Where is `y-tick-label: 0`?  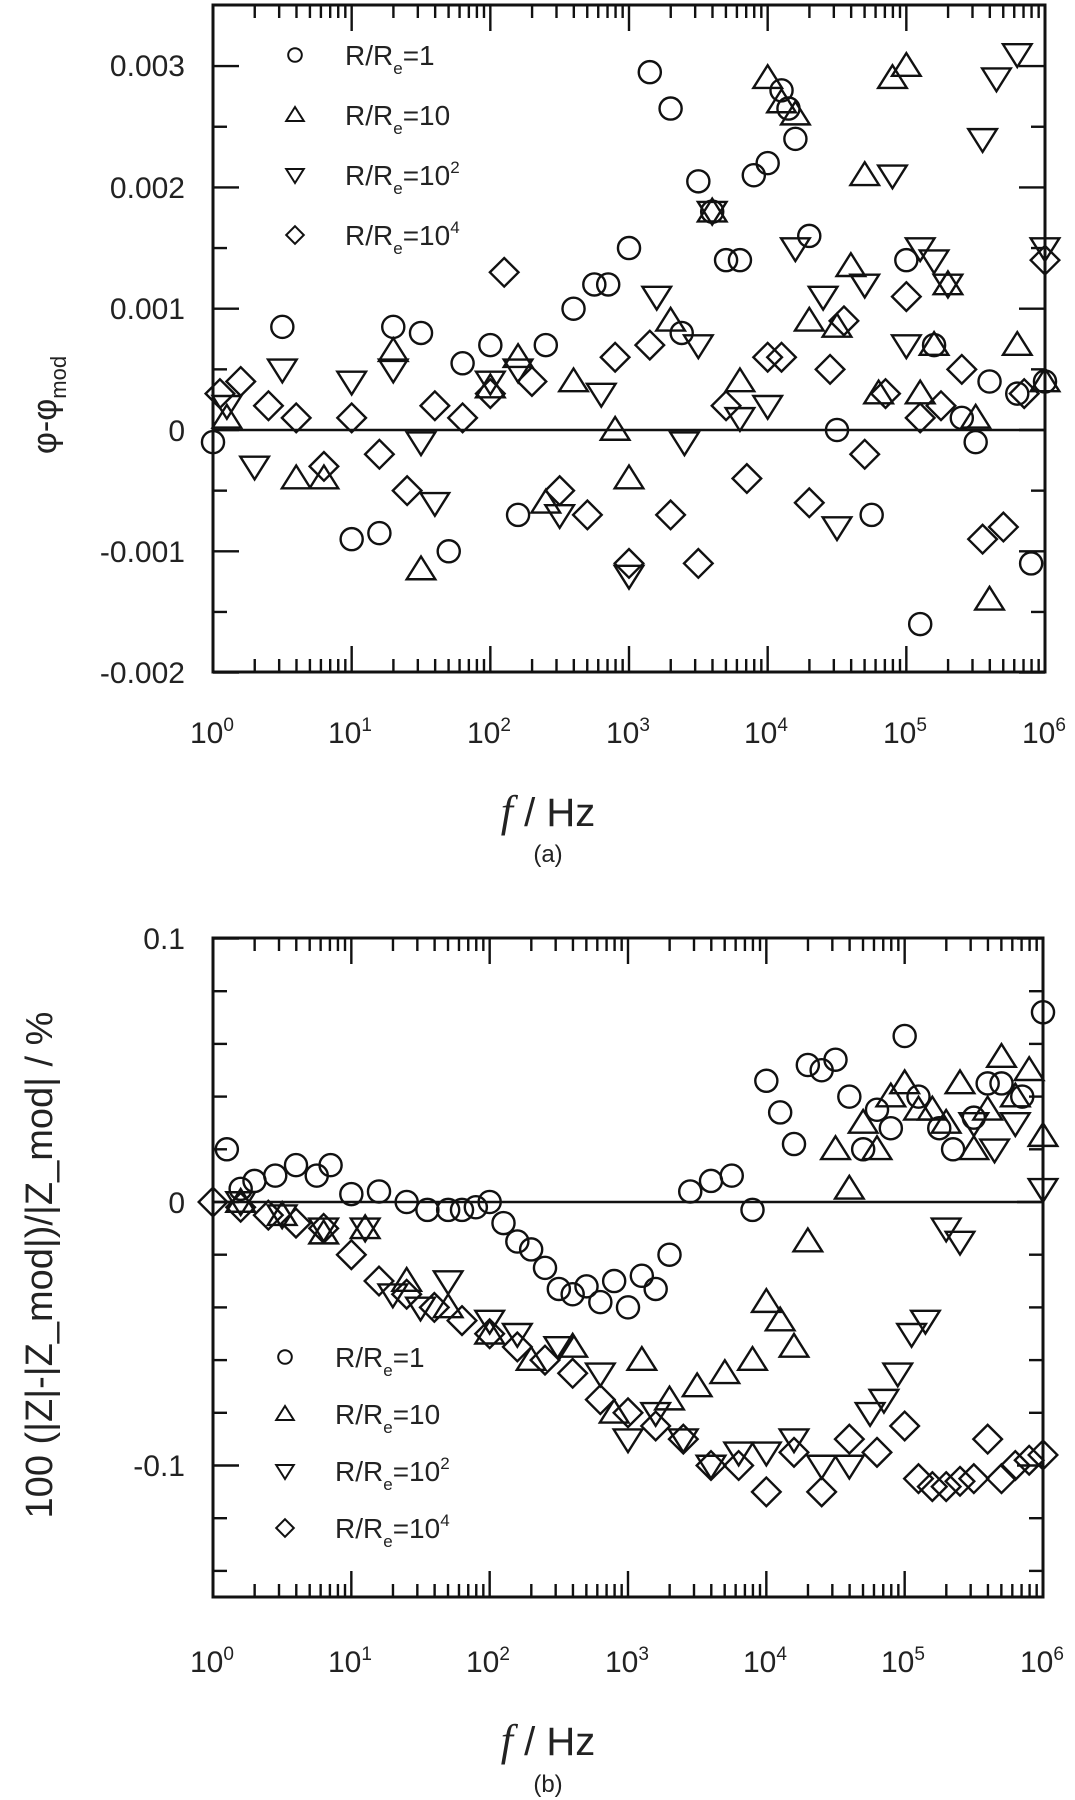
y-tick-label: 0 is located at coordinates (176, 431).